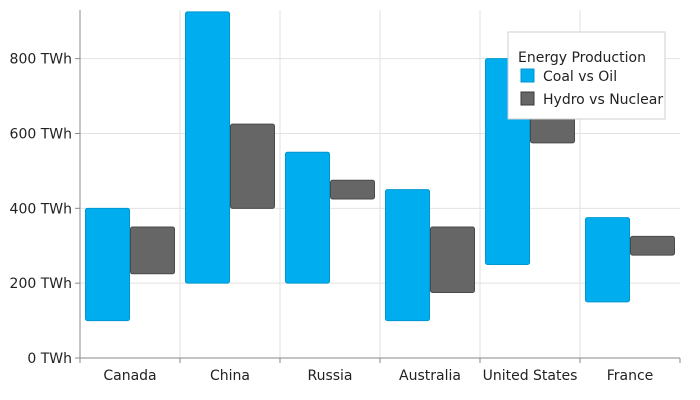  Describe the element at coordinates (603, 100) in the screenshot. I see `legend-label-hydro-vs-nuclear: Hydro vs Nuclear` at that location.